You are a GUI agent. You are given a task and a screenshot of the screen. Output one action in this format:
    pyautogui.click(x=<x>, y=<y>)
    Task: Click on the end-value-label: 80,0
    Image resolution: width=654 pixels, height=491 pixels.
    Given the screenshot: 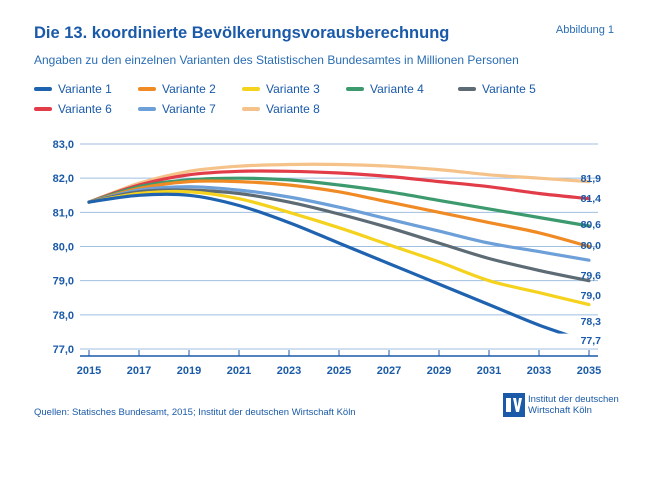 What is the action you would take?
    pyautogui.click(x=591, y=246)
    